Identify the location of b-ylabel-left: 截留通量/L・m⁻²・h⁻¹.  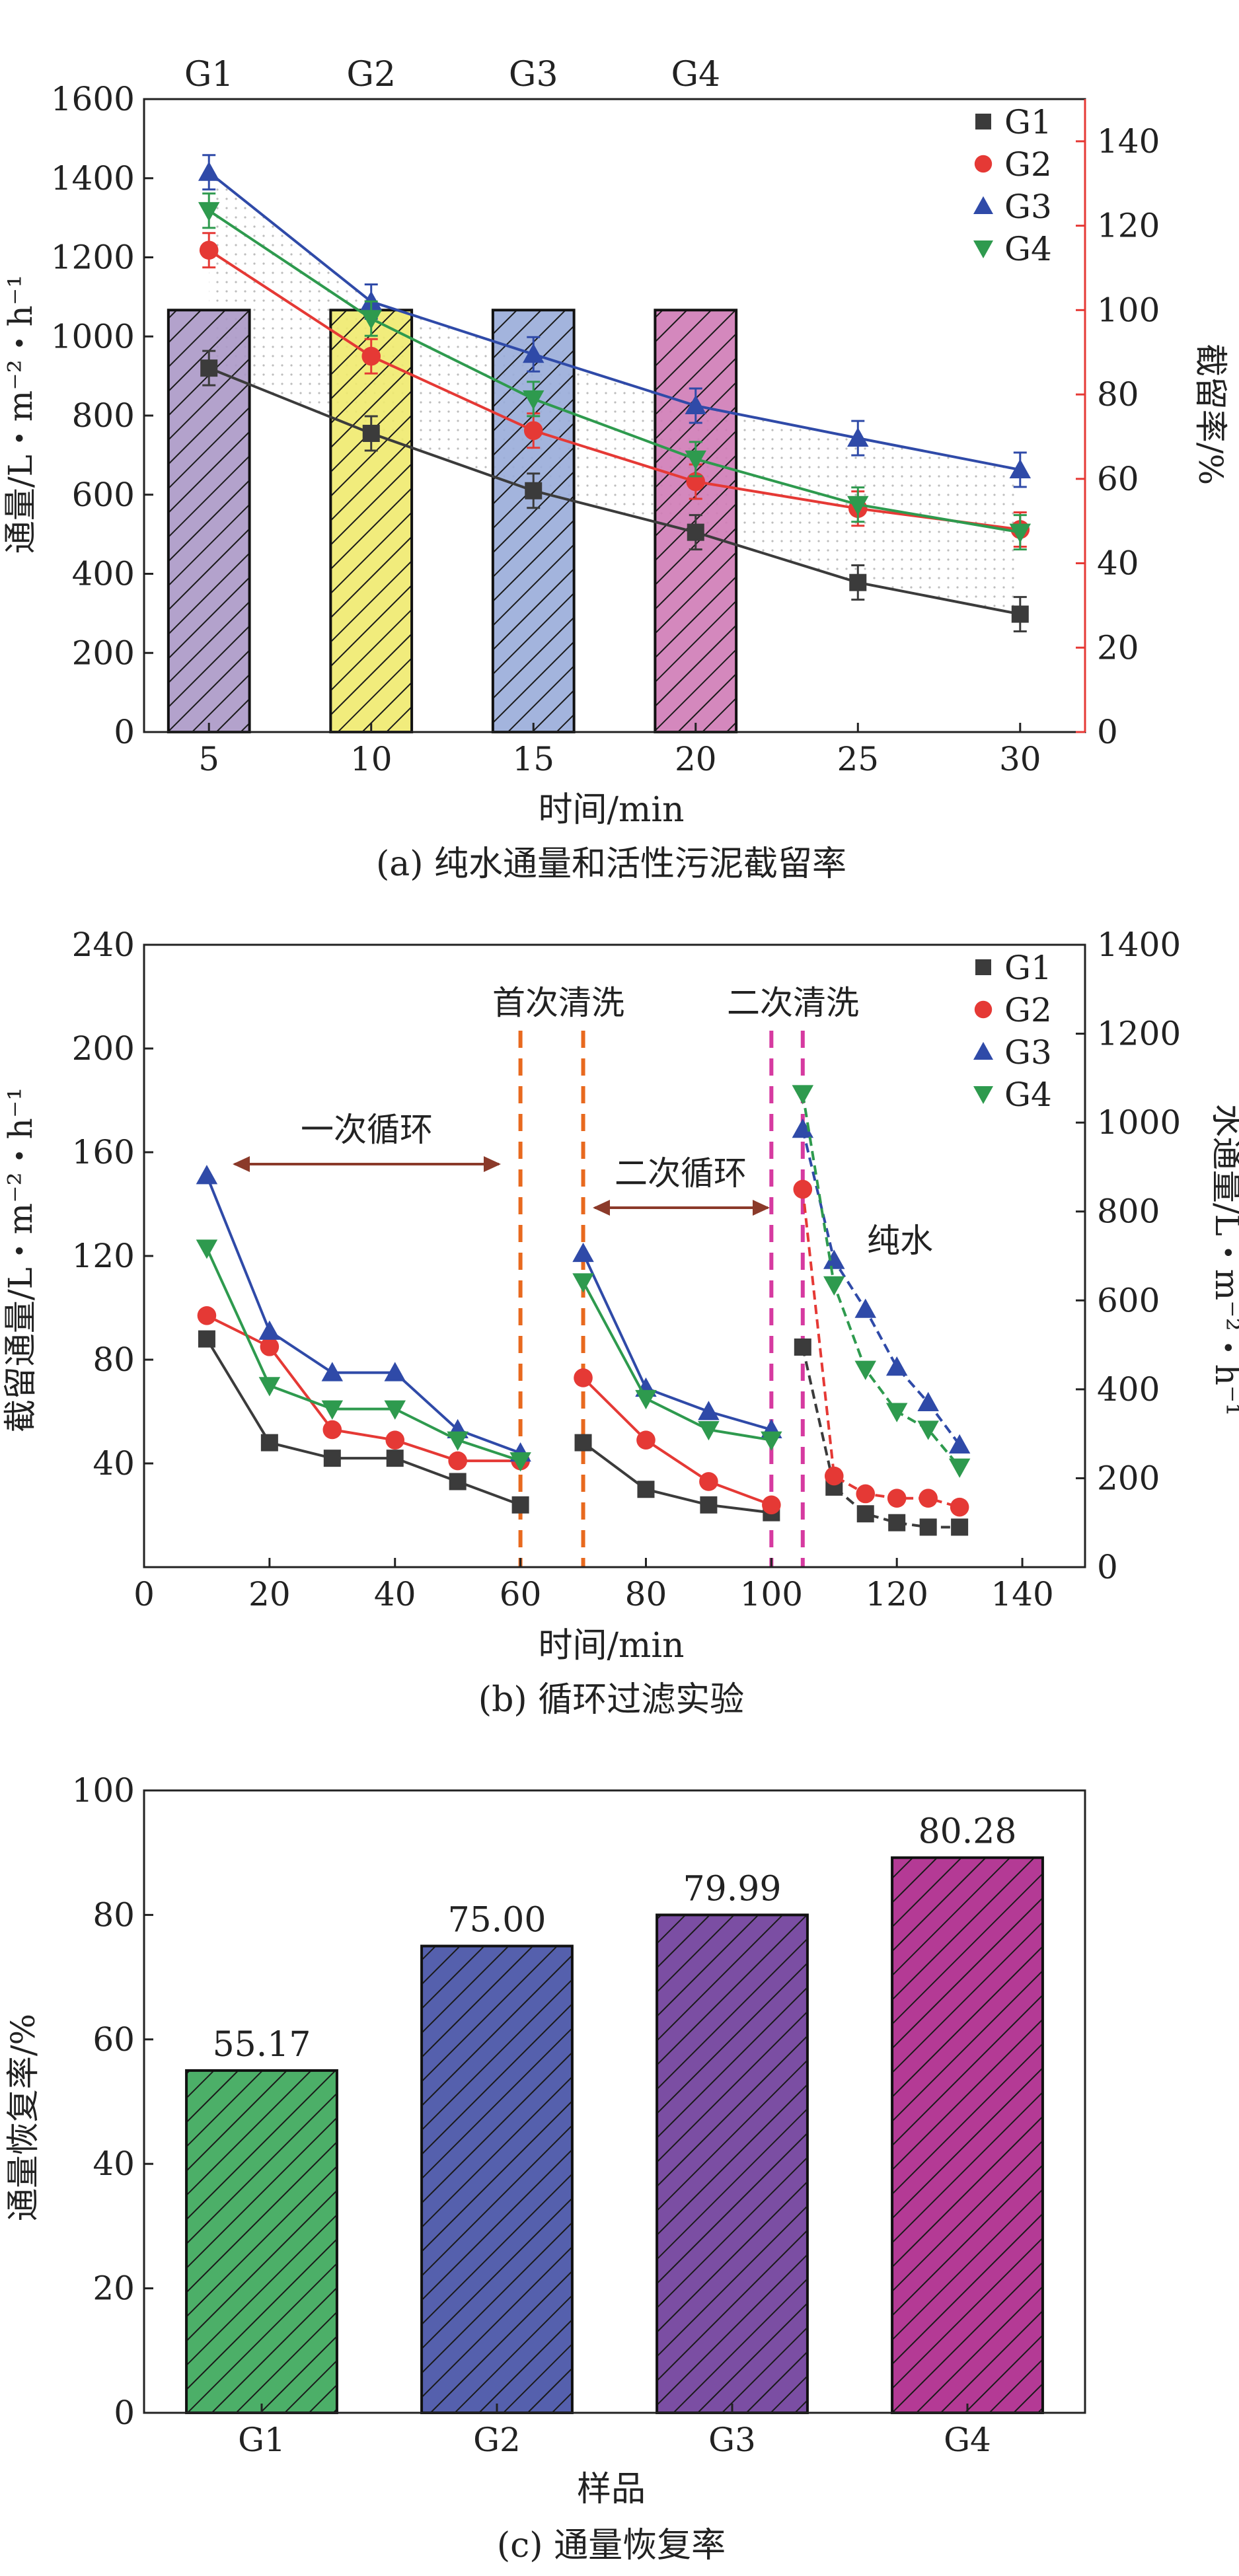
(20, 1260).